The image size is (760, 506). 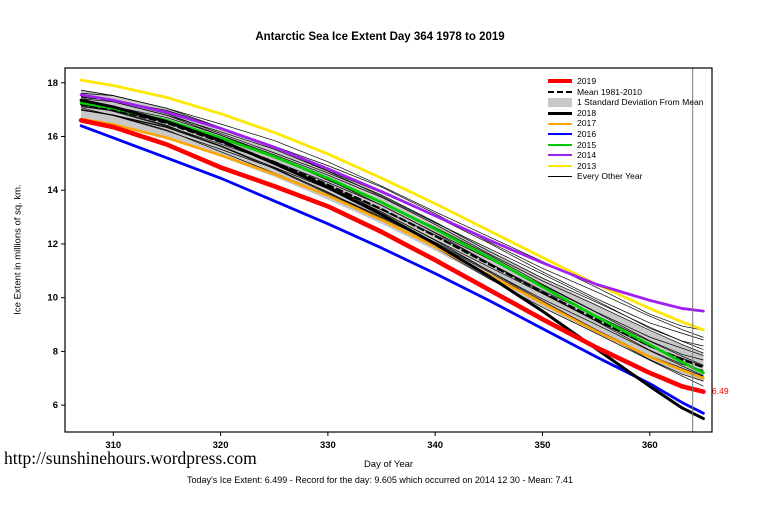 What do you see at coordinates (587, 165) in the screenshot?
I see `legend-item-label: 2013` at bounding box center [587, 165].